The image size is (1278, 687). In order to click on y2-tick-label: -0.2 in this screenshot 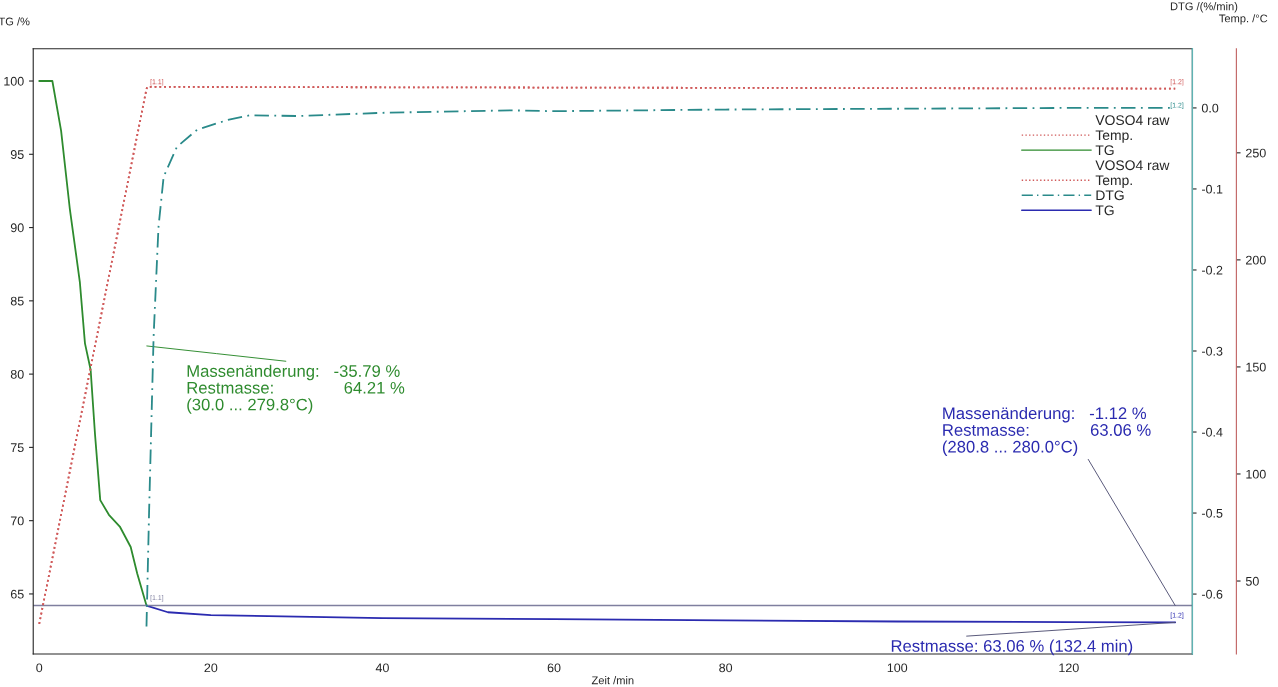, I will do `click(1212, 270)`.